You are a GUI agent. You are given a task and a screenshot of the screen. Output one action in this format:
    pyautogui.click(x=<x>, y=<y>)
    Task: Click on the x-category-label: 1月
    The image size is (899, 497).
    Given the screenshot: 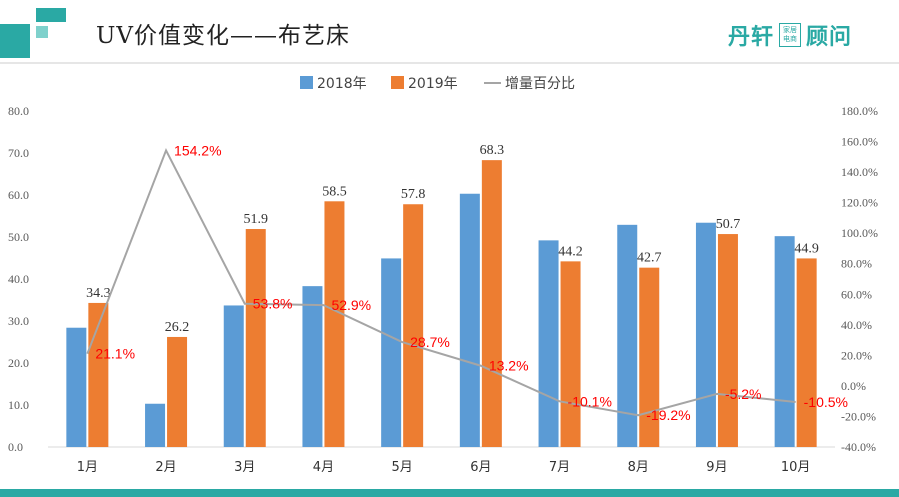 What is the action you would take?
    pyautogui.click(x=87, y=467)
    